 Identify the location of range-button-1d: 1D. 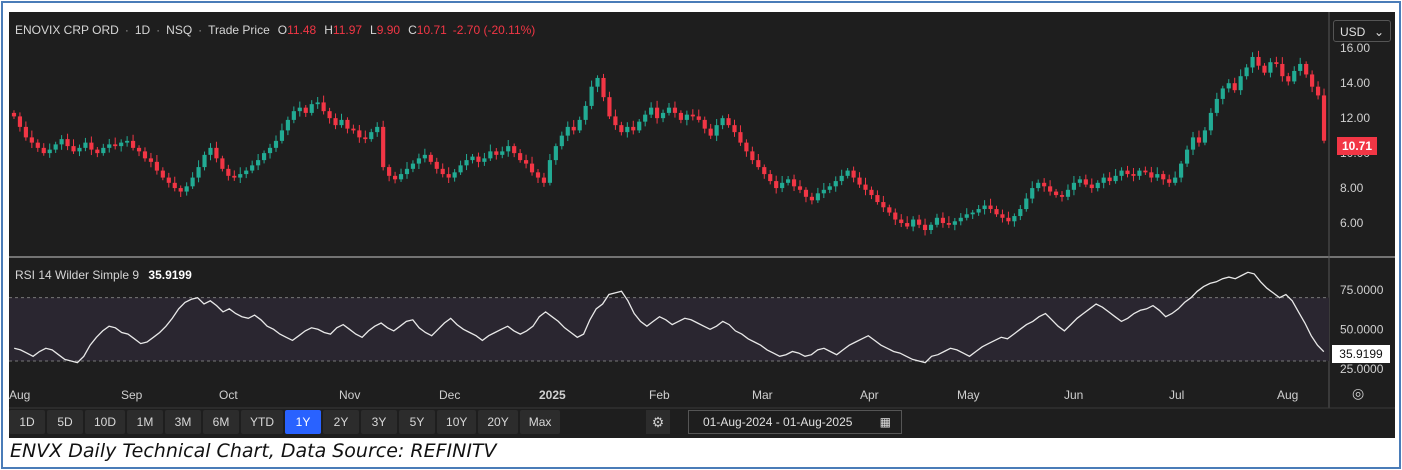
(27, 422).